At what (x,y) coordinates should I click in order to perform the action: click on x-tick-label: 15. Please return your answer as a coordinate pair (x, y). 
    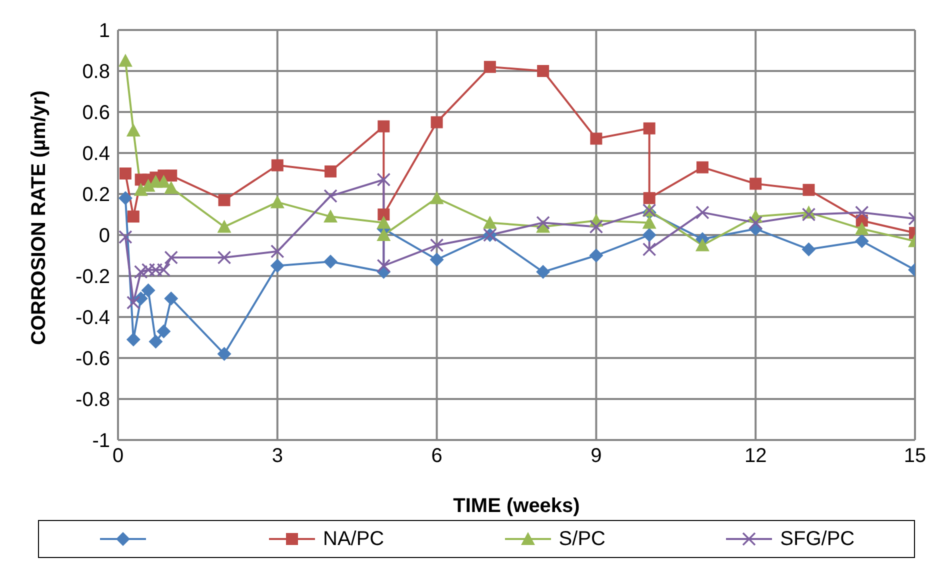
    Looking at the image, I should click on (915, 456).